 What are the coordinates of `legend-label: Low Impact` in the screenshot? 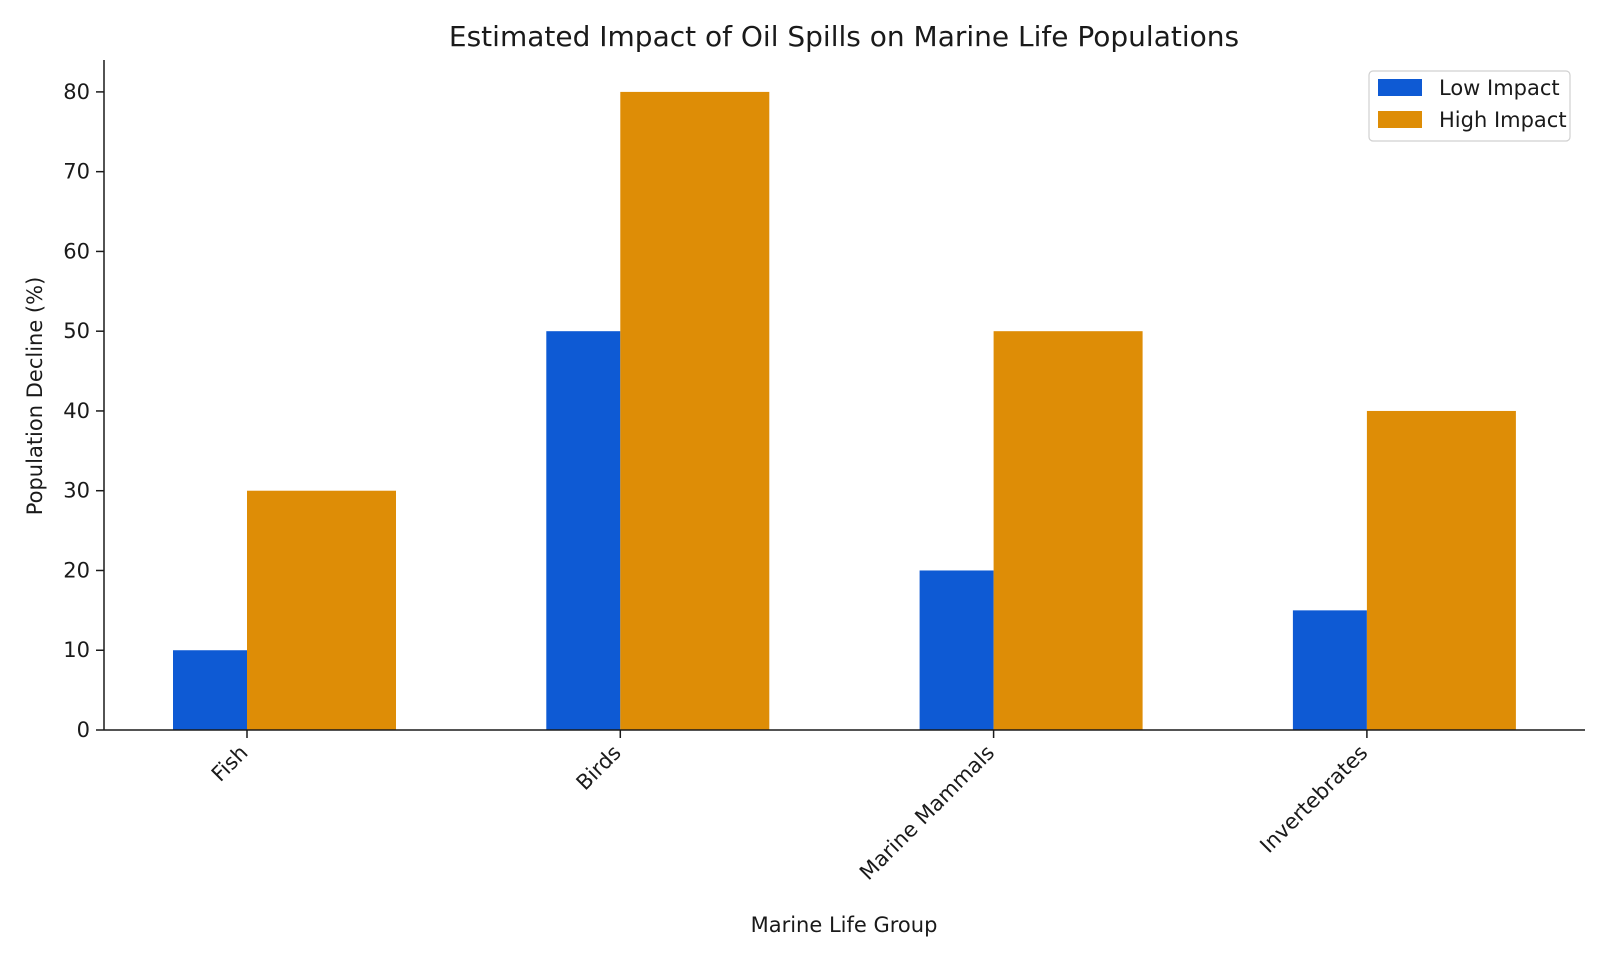 It's located at (1499, 88).